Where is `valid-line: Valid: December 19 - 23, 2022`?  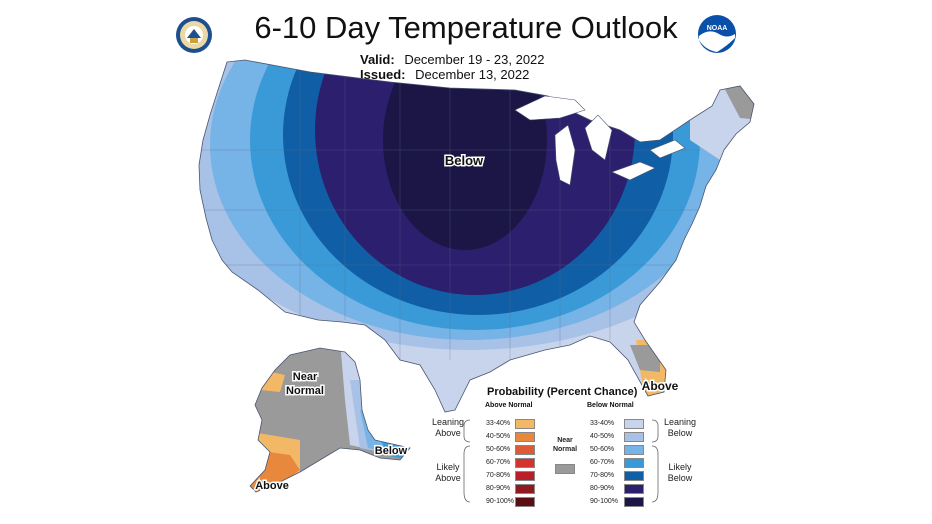
valid-line: Valid: December 19 - 23, 2022 is located at coordinates (452, 59).